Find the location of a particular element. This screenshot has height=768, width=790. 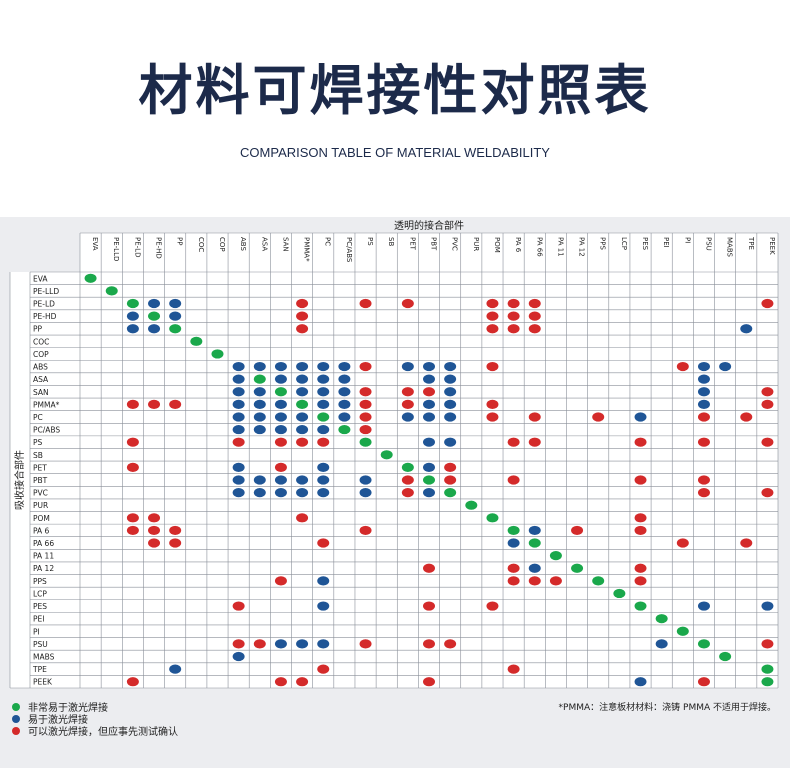

row-label: PVC is located at coordinates (40, 493).